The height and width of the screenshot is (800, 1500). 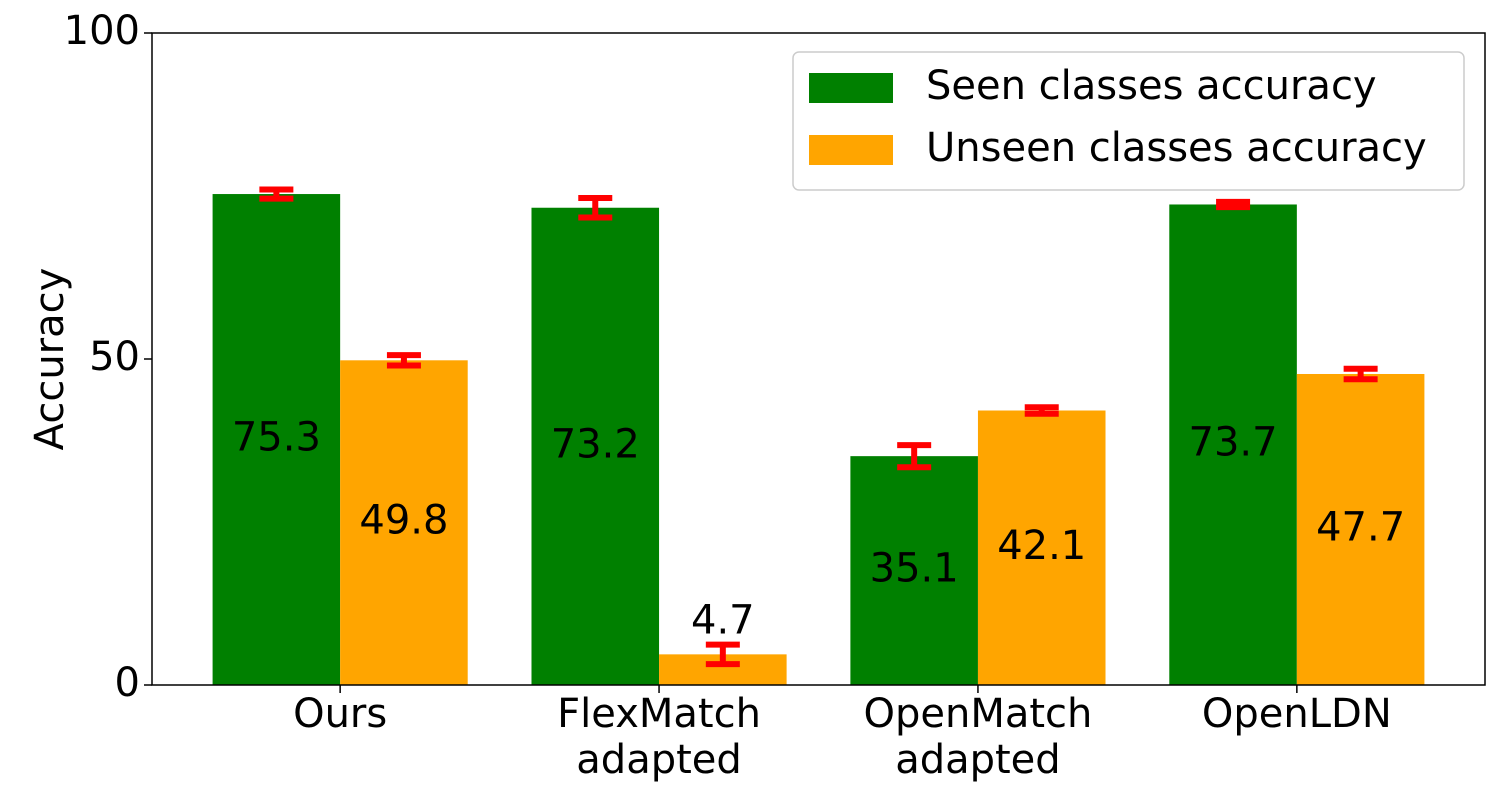 I want to click on value-label: 75.3, so click(x=276, y=438).